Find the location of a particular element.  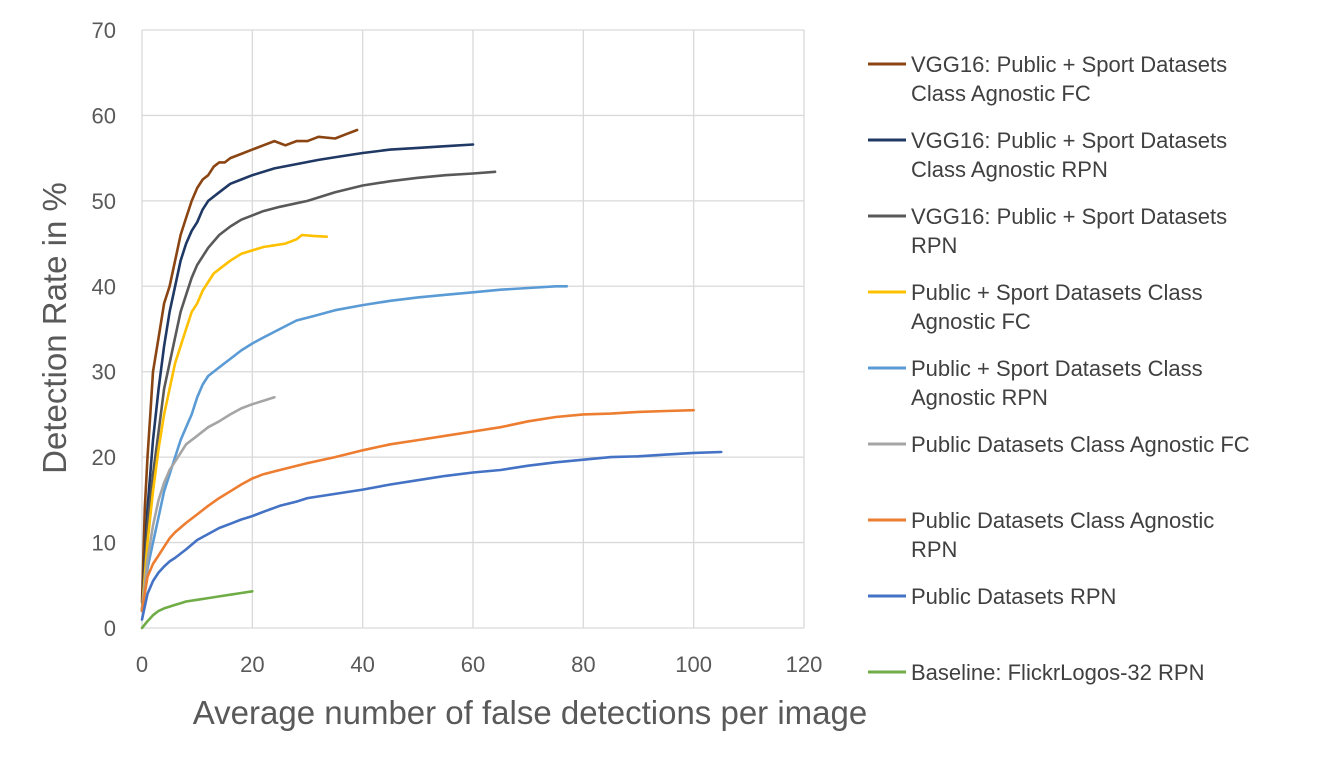

y-axis-title: Detection Rate in % is located at coordinates (54, 328).